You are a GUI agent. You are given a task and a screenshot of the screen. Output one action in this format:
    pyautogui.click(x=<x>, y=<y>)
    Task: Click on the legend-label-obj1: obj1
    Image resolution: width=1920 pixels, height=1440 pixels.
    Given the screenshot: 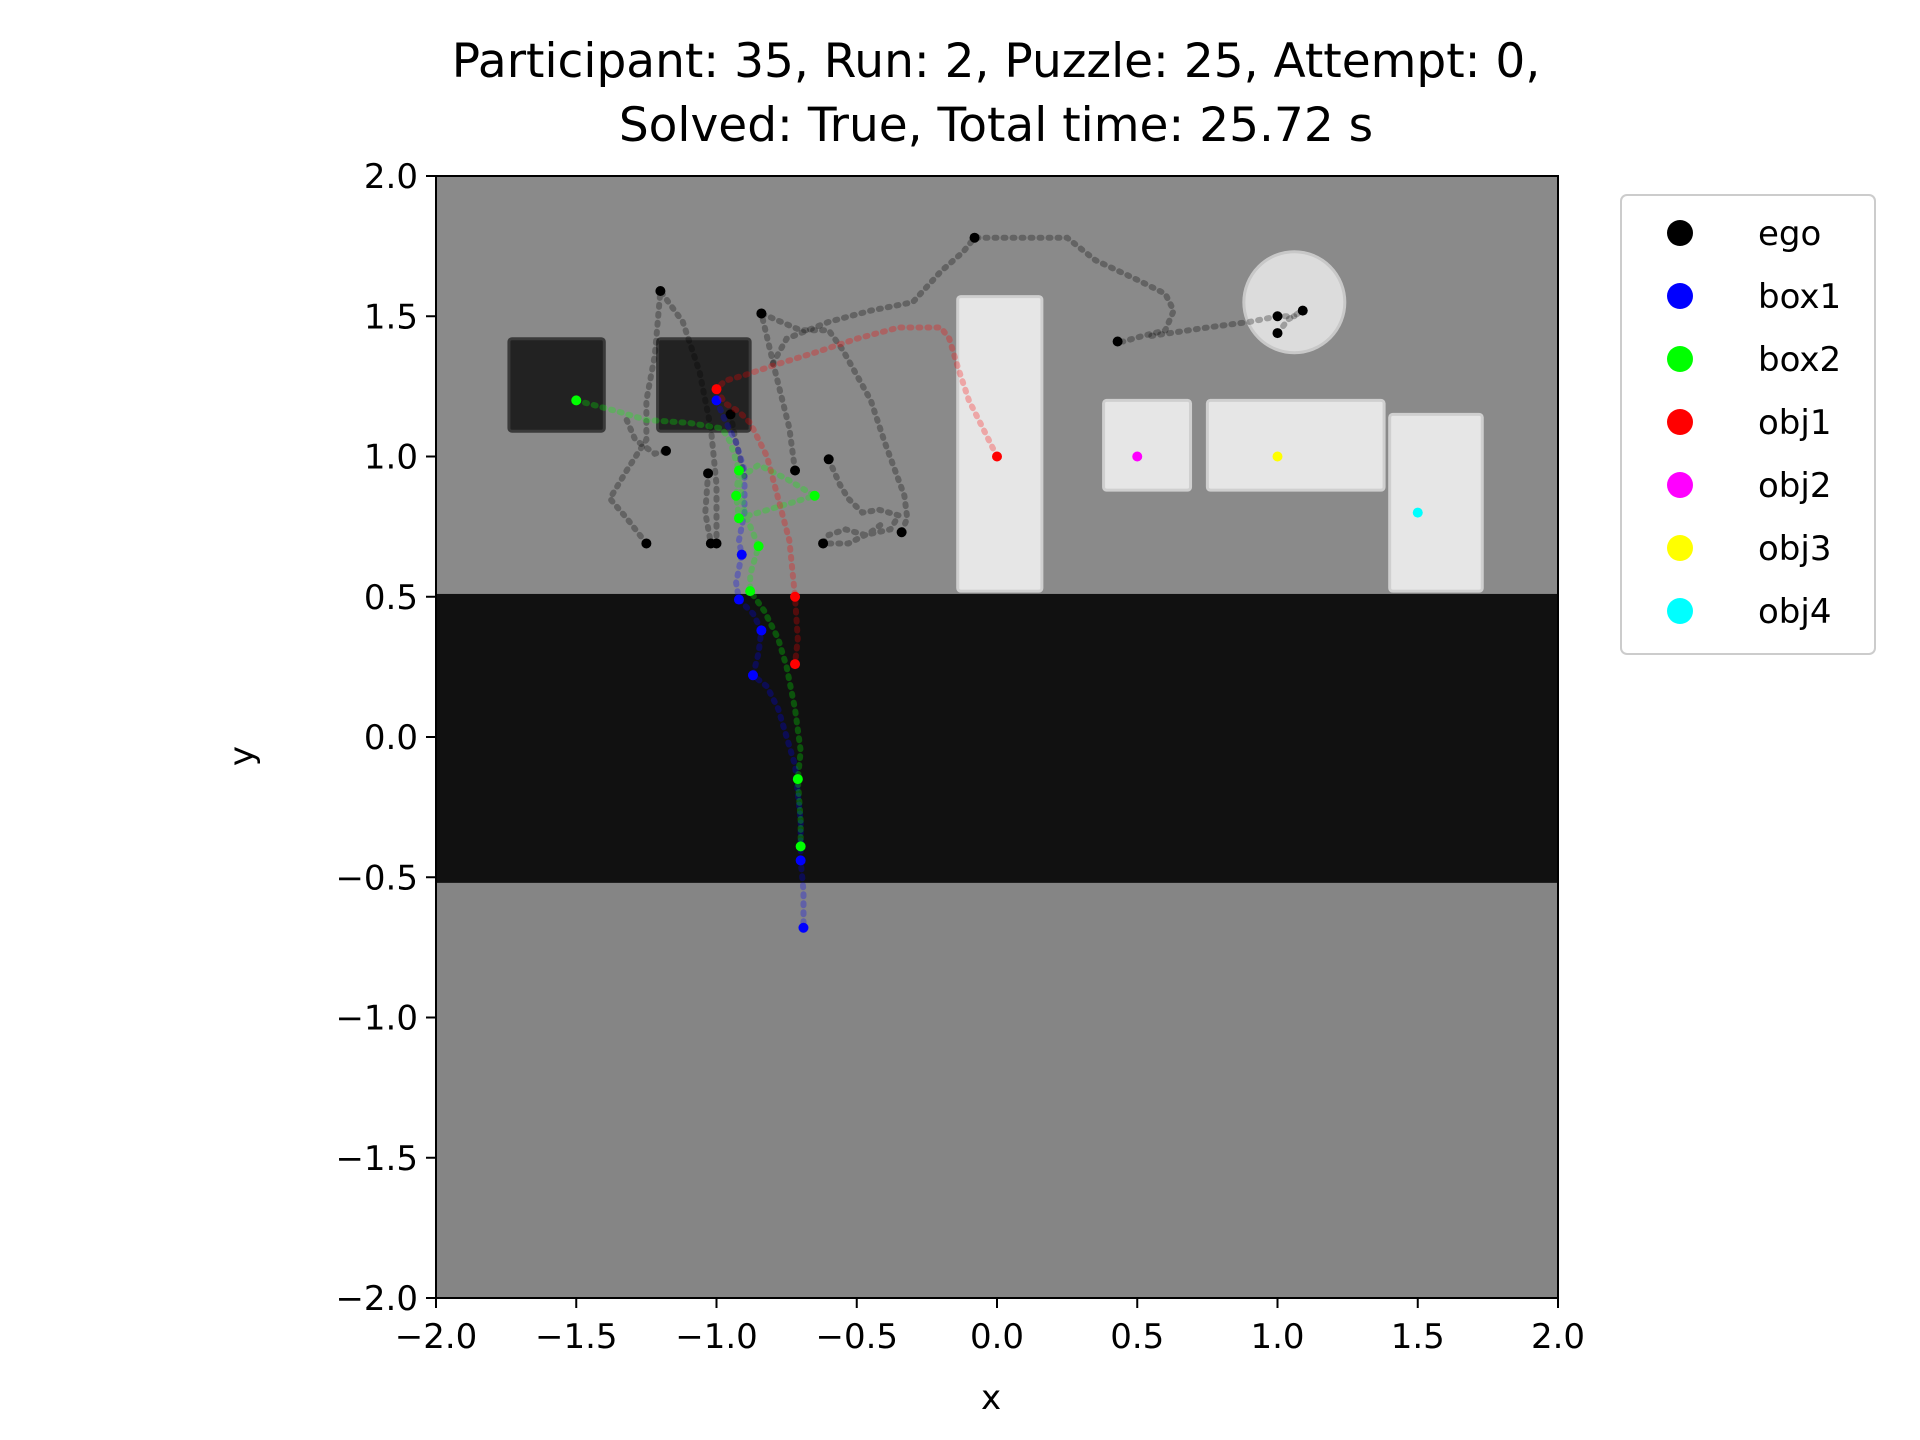 What is the action you would take?
    pyautogui.click(x=1794, y=423)
    